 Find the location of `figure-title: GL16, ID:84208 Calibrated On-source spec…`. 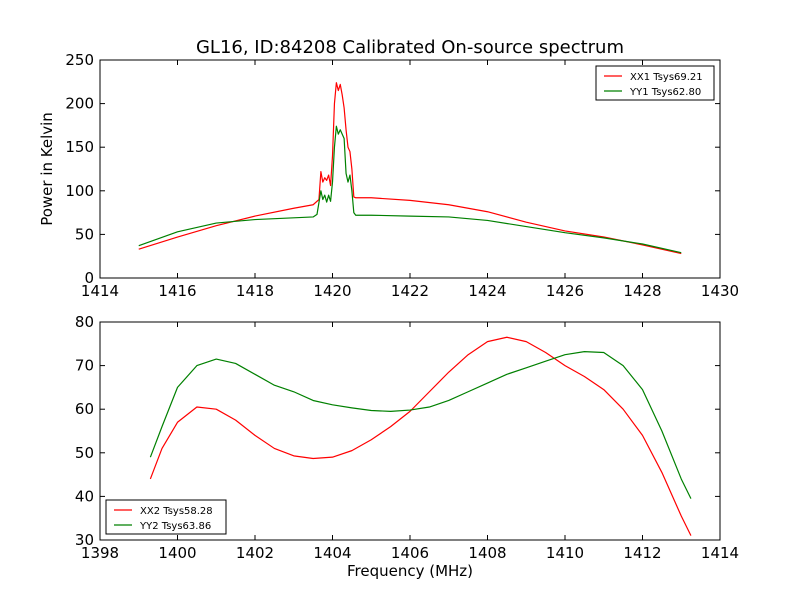

figure-title: GL16, ID:84208 Calibrated On-source spec… is located at coordinates (410, 47).